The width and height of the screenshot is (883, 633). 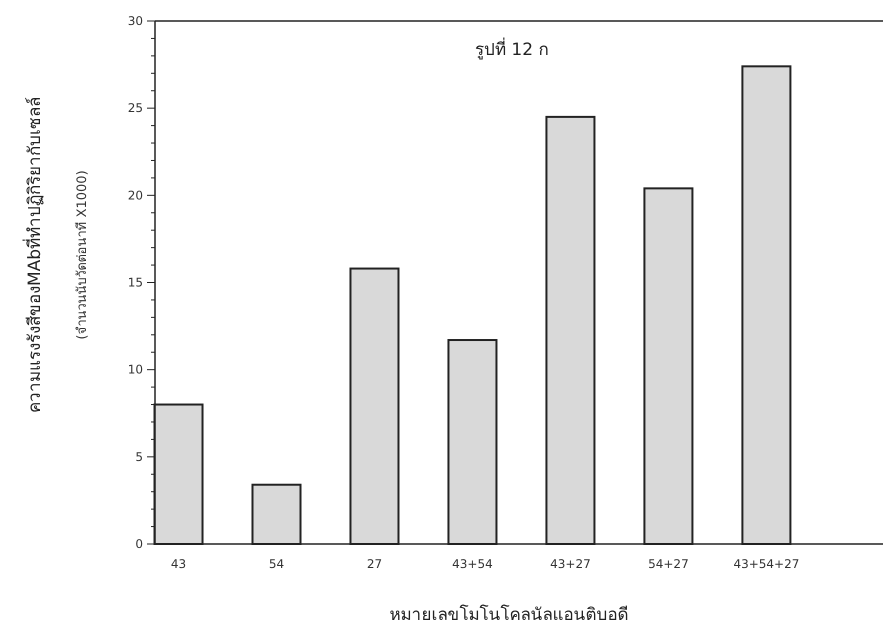 What do you see at coordinates (139, 544) in the screenshot?
I see `y-tick-label: 0` at bounding box center [139, 544].